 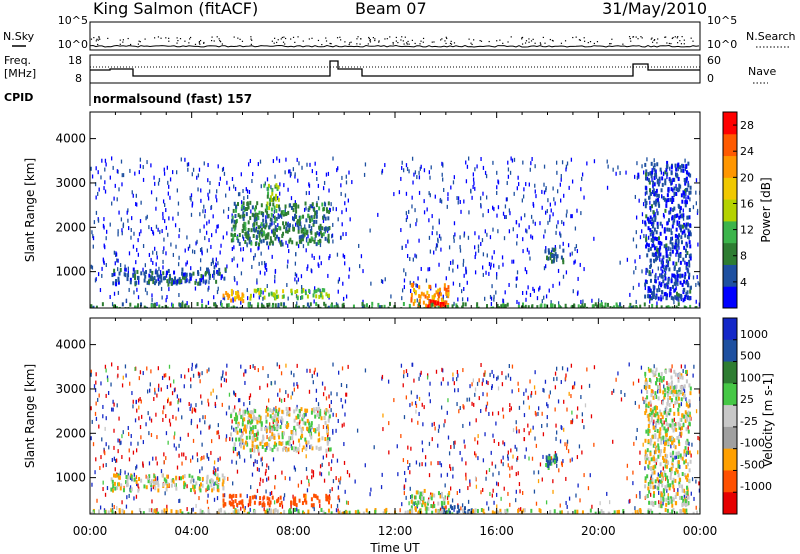 I want to click on colorbar-tick-label: 20, so click(x=747, y=177).